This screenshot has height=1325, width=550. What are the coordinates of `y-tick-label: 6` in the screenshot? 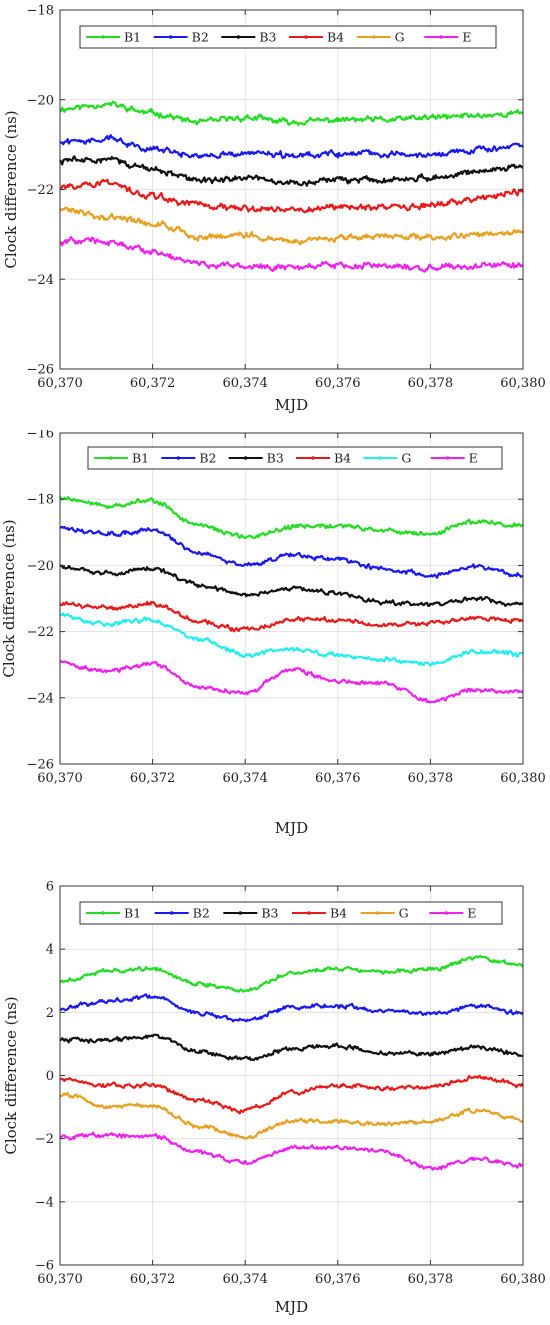 It's located at (50, 887).